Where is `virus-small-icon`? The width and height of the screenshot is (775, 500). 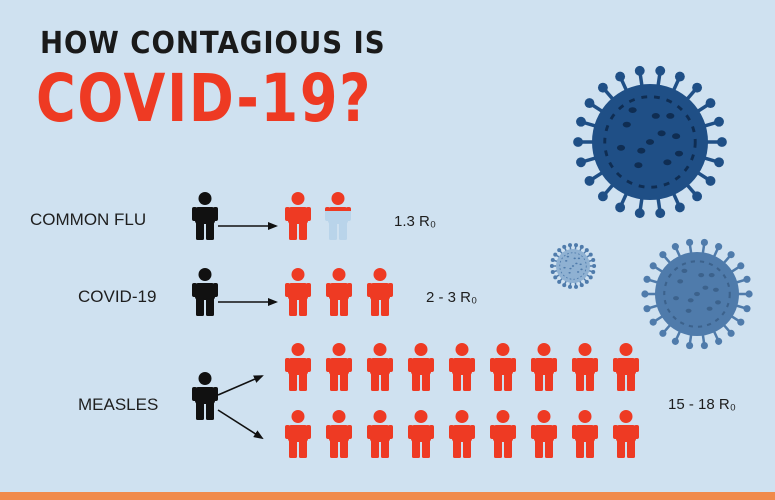 virus-small-icon is located at coordinates (573, 266).